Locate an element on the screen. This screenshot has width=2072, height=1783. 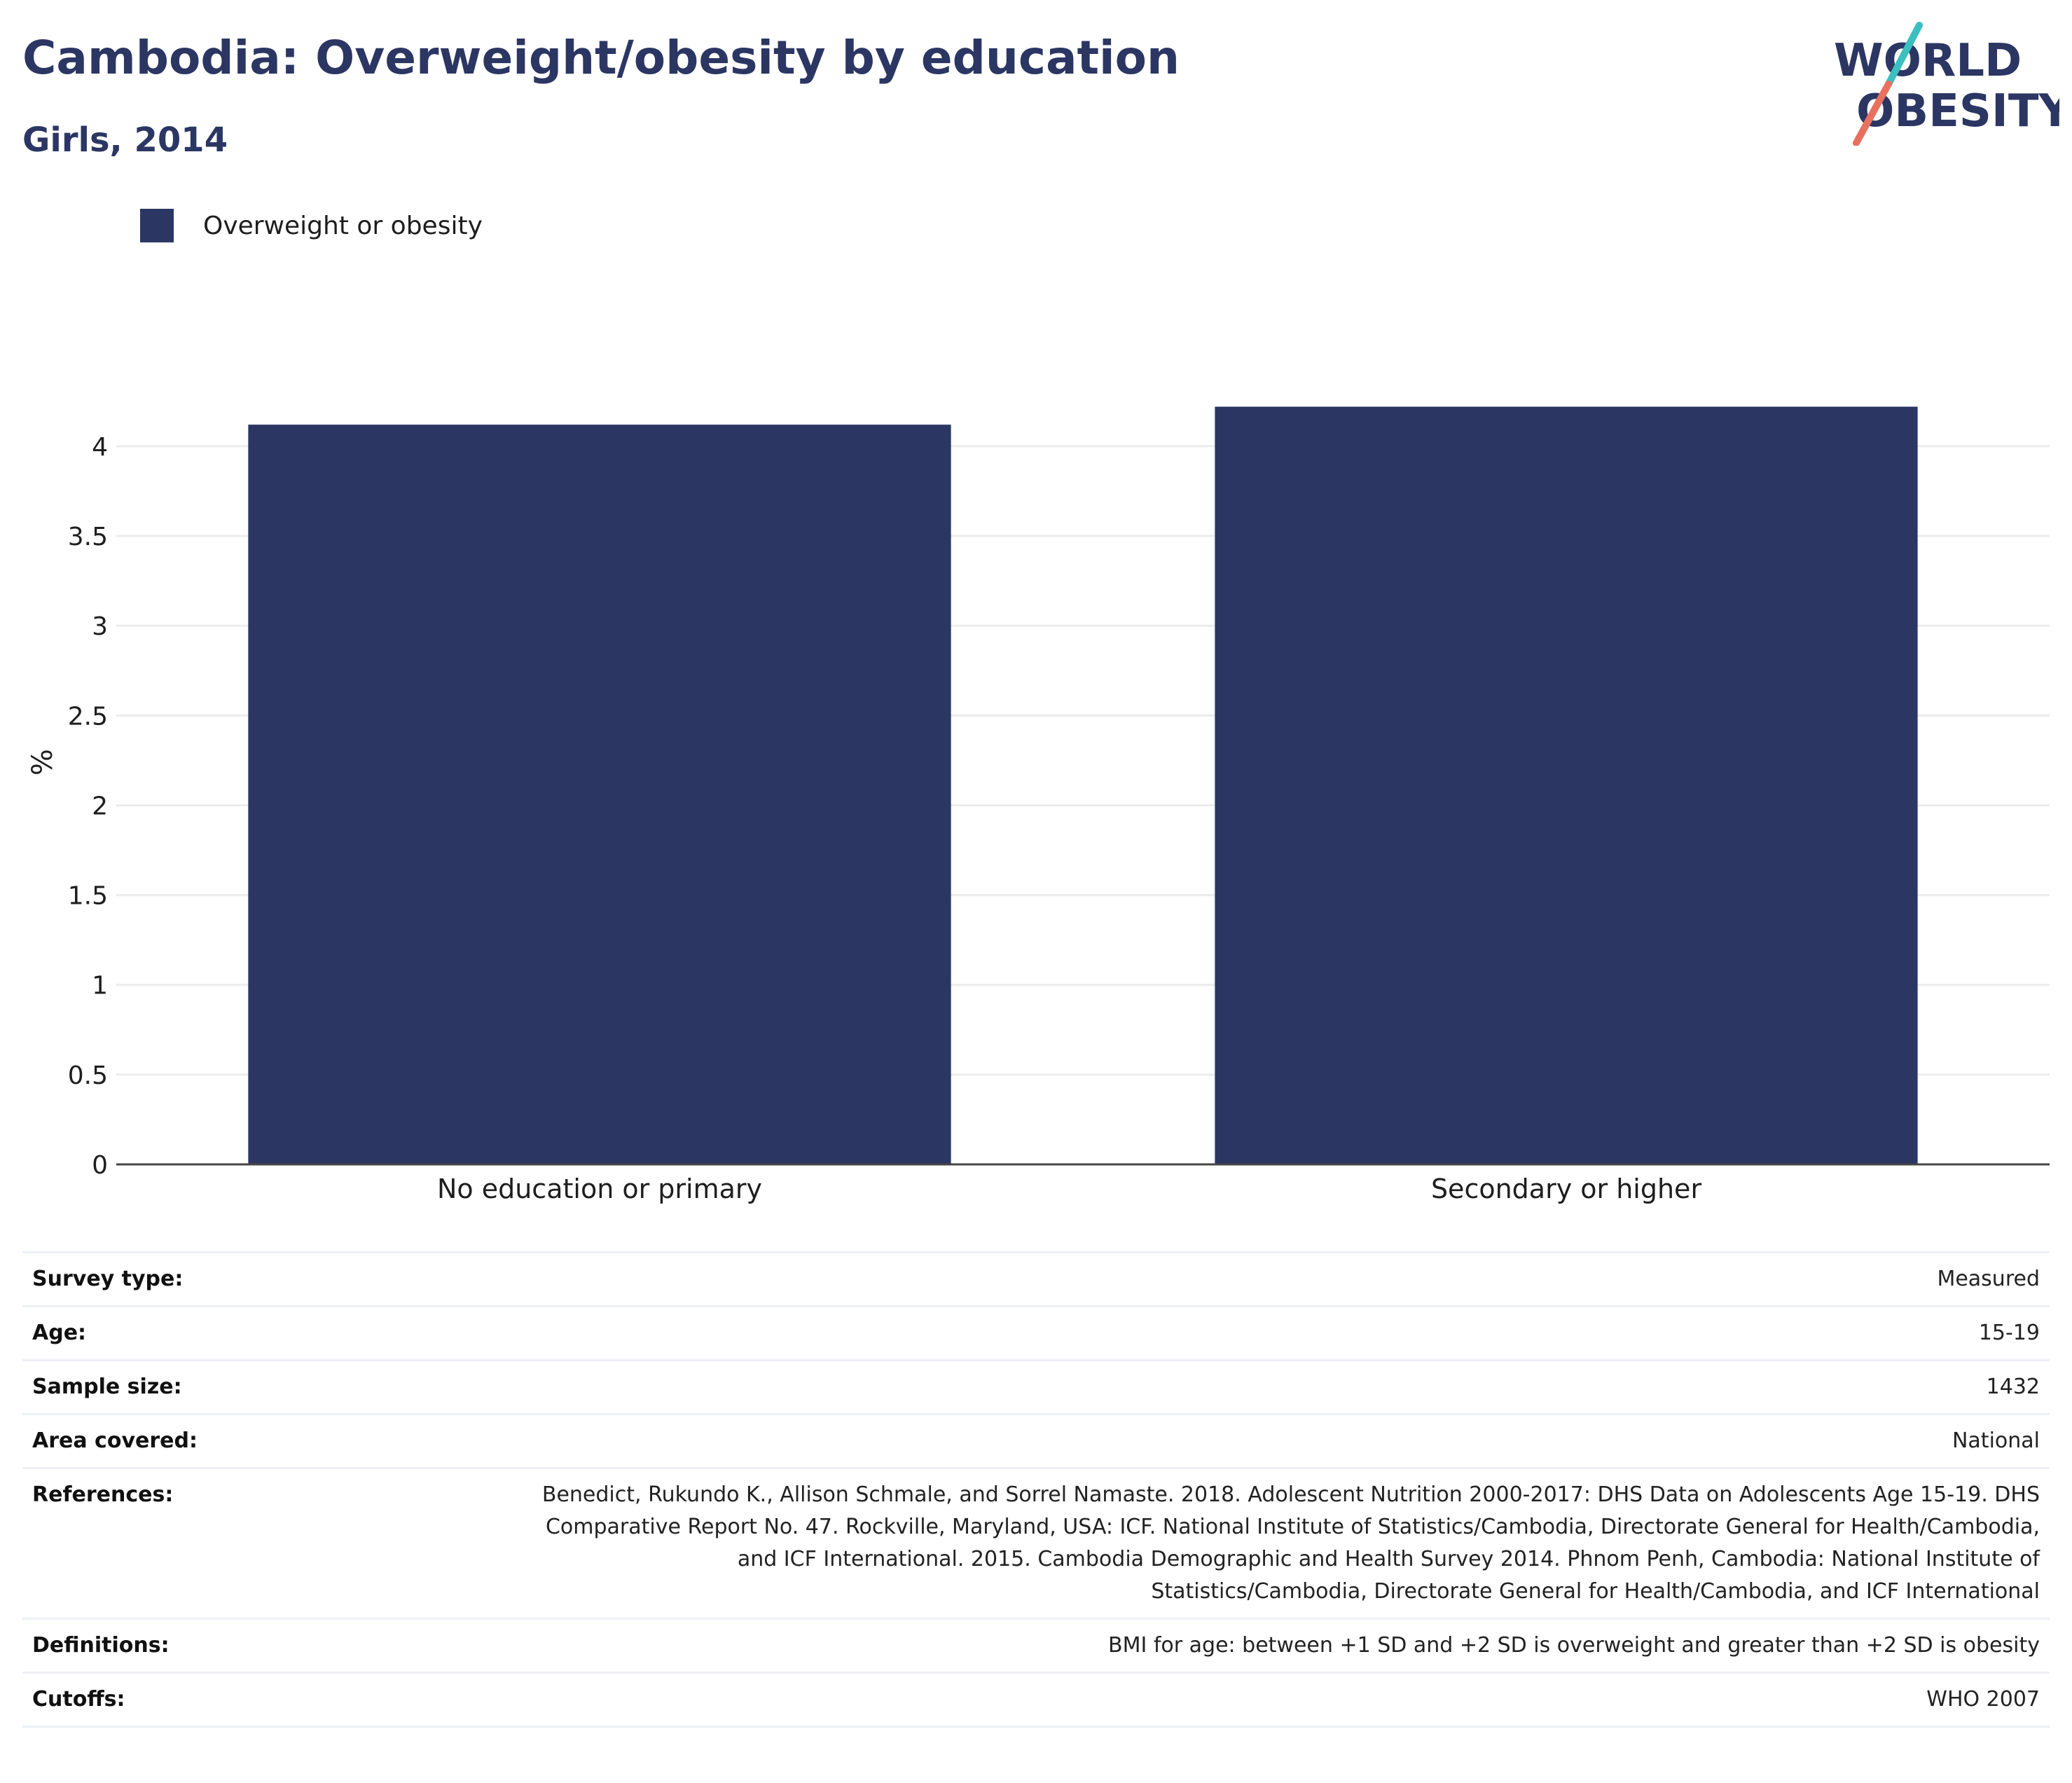
chart-legend: Overweight or obesity is located at coordinates (312, 226).